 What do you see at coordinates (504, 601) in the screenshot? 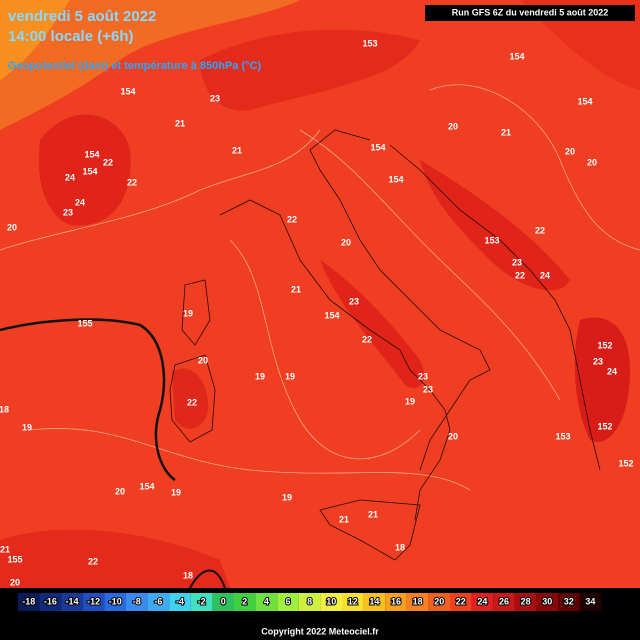
I see `colorbar-label: 26` at bounding box center [504, 601].